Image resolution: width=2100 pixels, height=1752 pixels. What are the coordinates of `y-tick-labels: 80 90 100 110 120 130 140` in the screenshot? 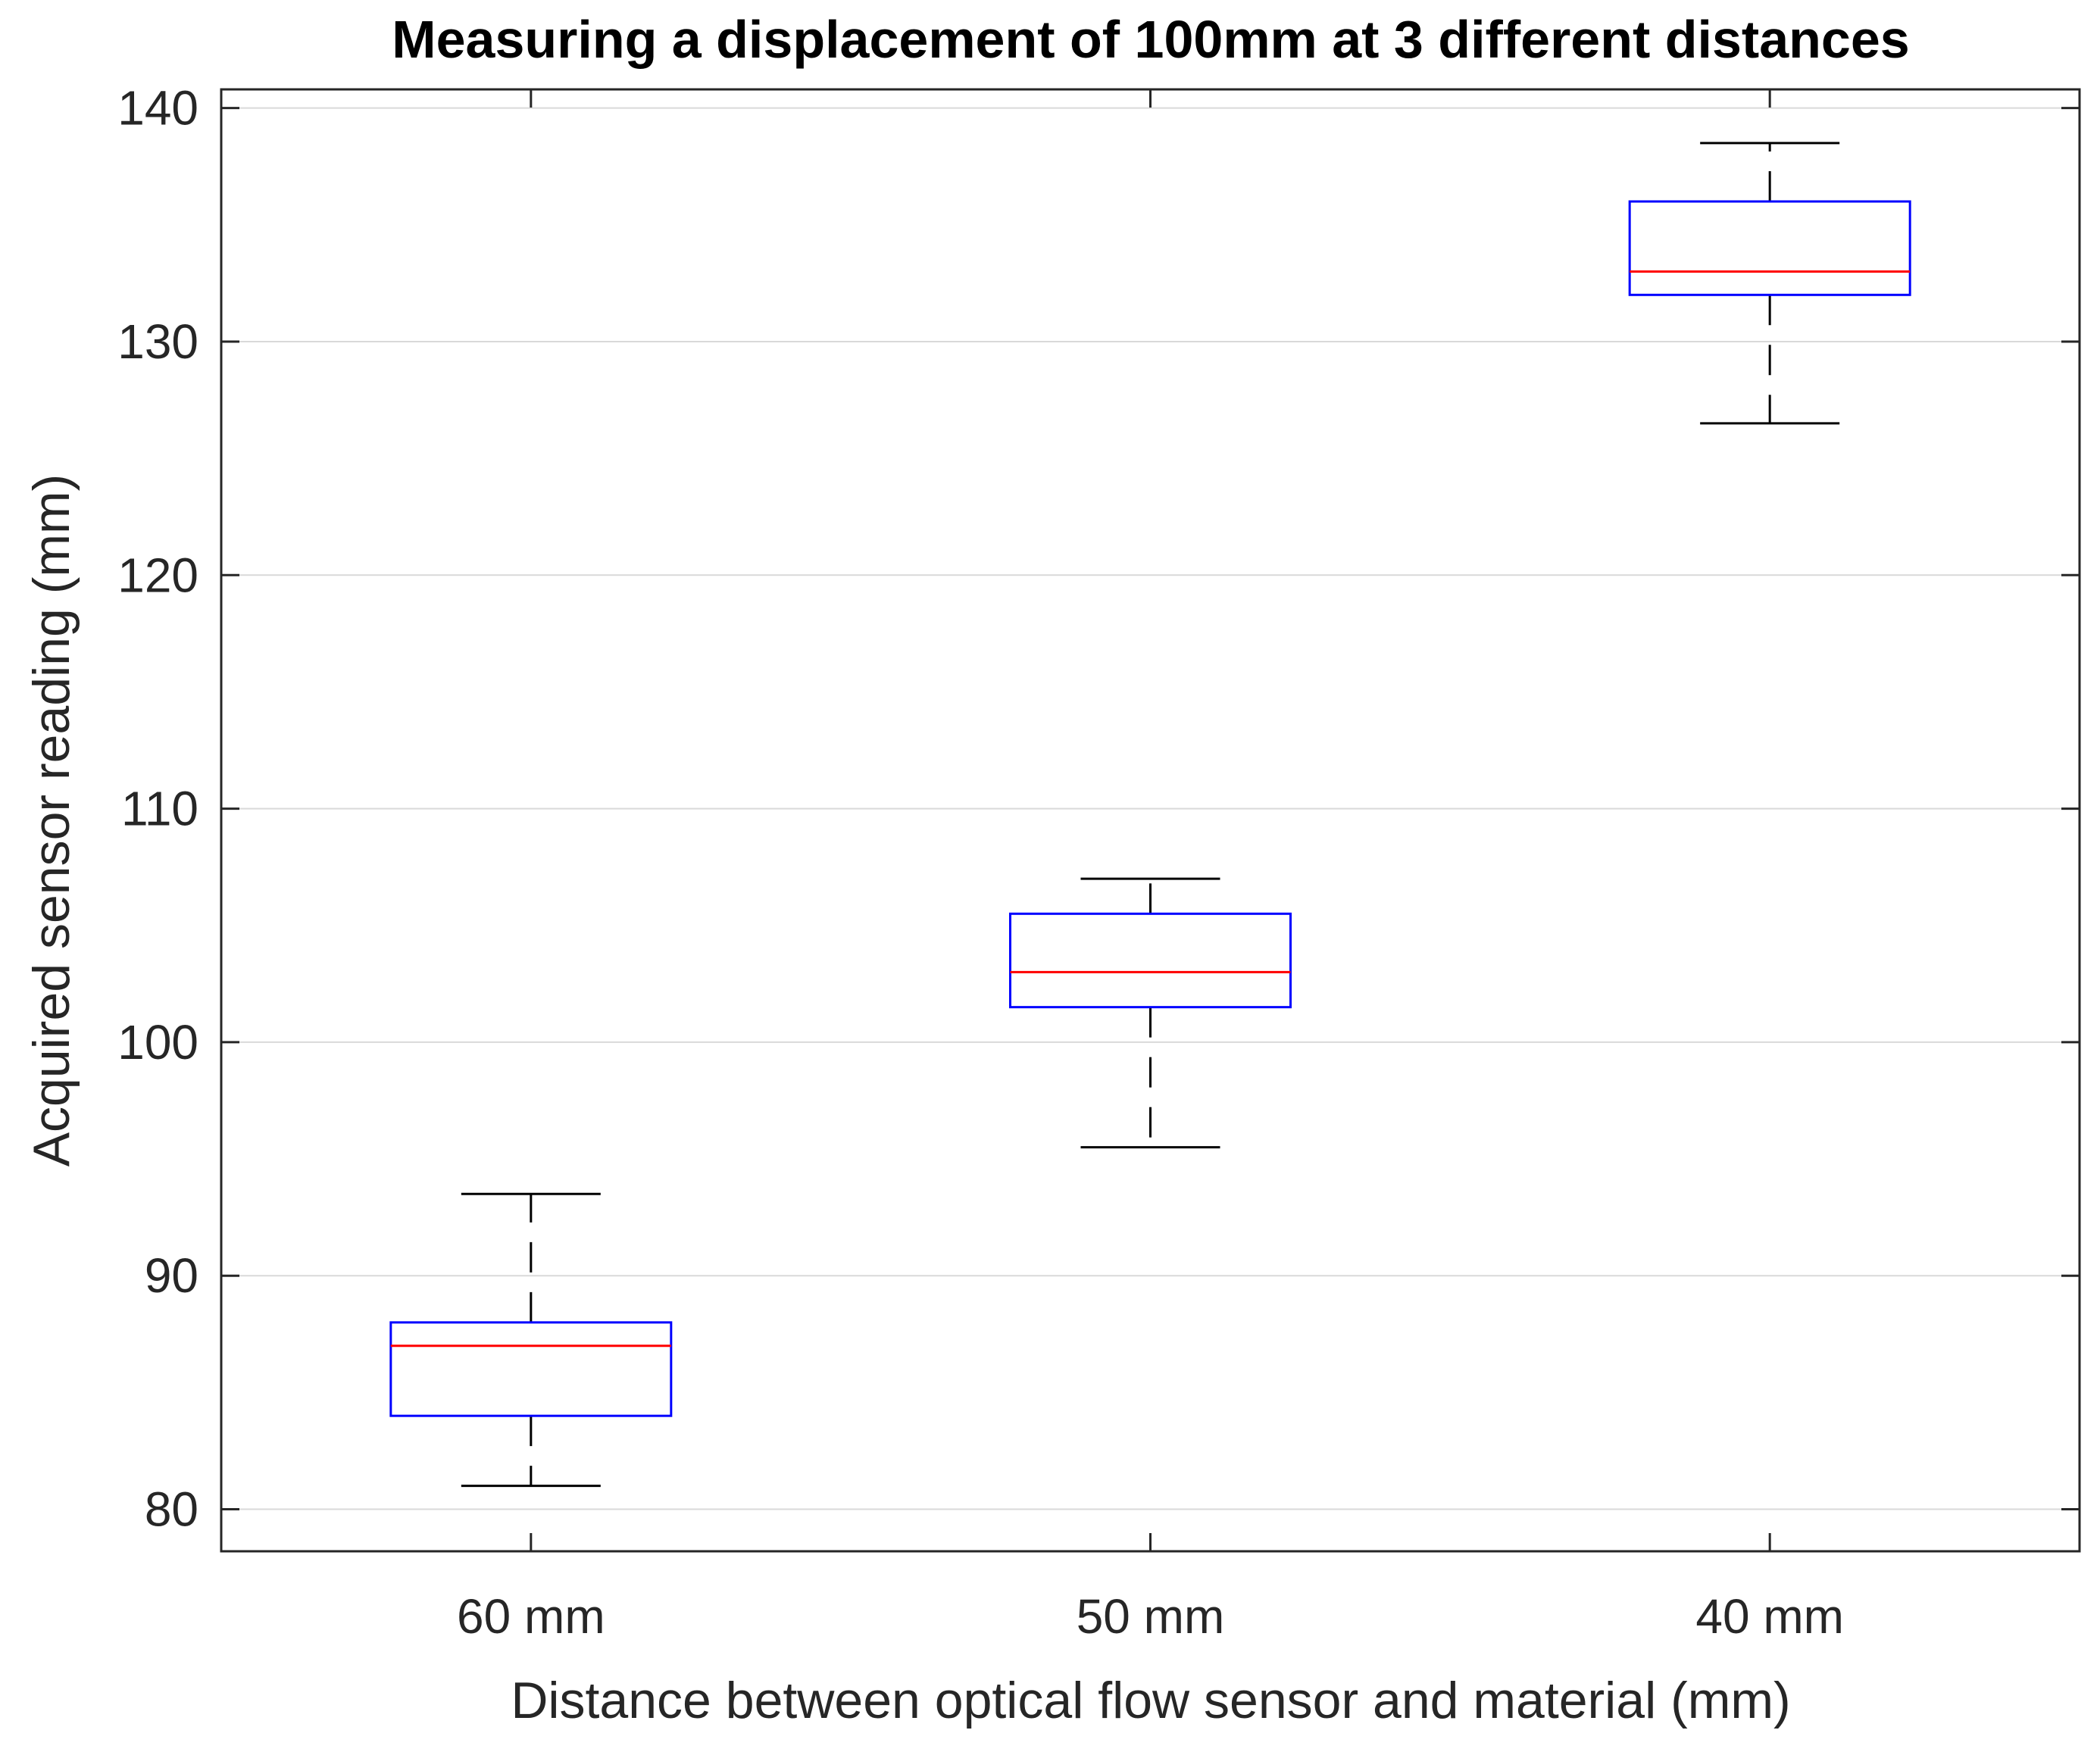 It's located at (157, 809).